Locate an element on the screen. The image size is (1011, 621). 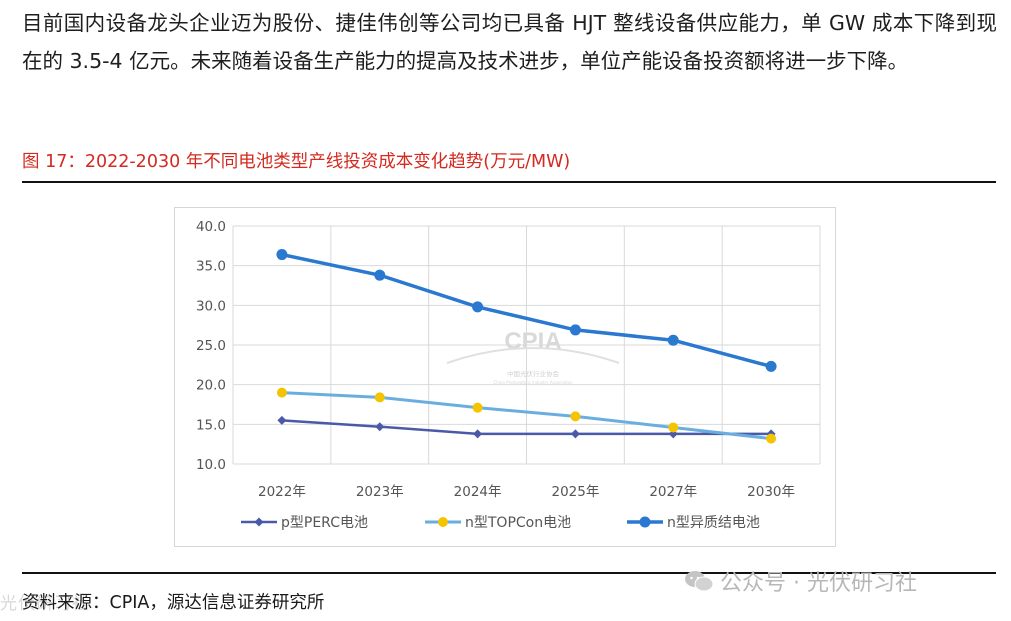
x-tick-label: 2023年 is located at coordinates (380, 492).